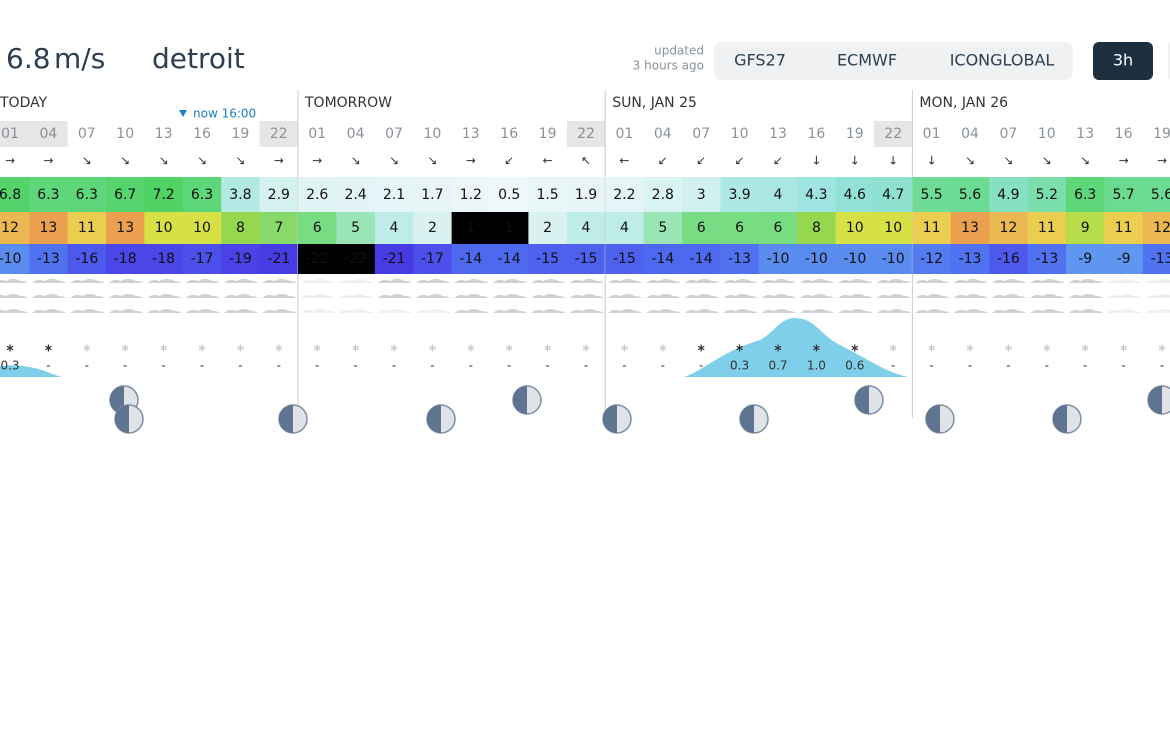  Describe the element at coordinates (240, 259) in the screenshot. I see `temperature: -19` at that location.